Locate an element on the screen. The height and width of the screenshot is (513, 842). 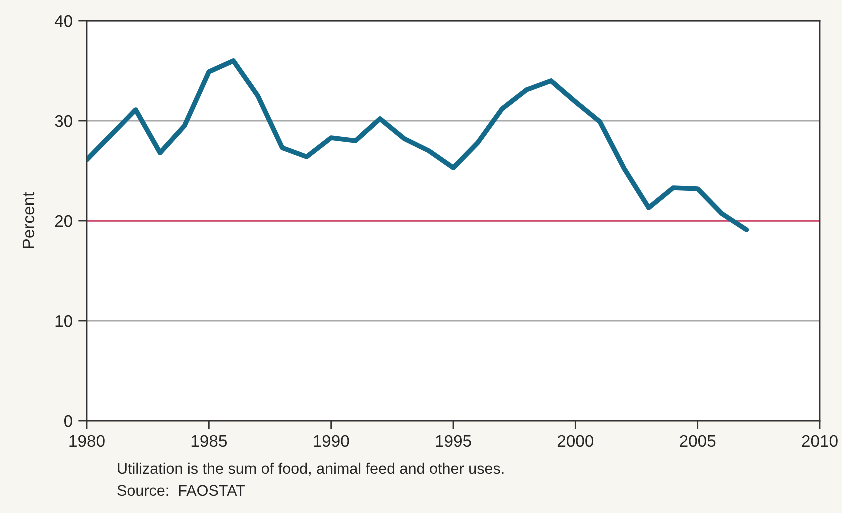
x-tick-label: 2005 is located at coordinates (698, 441).